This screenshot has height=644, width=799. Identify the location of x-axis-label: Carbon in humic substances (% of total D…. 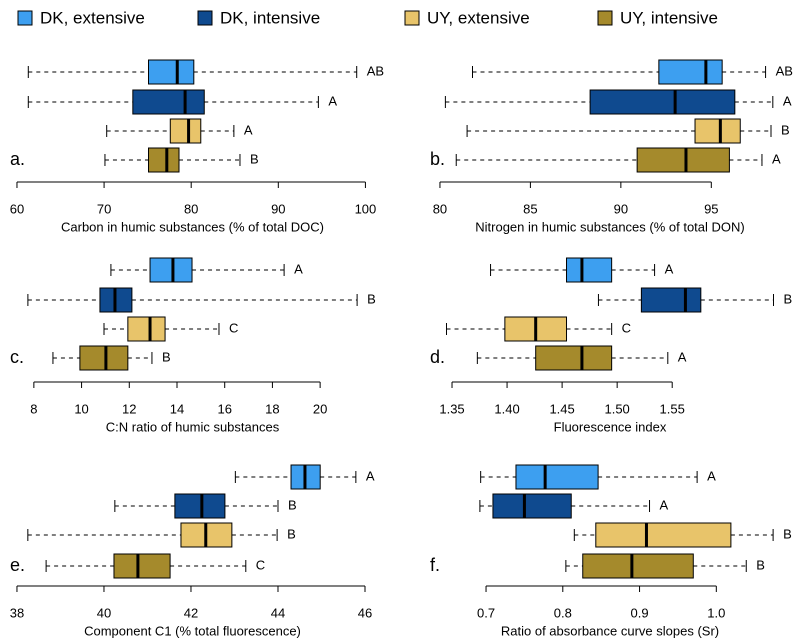
(192, 226).